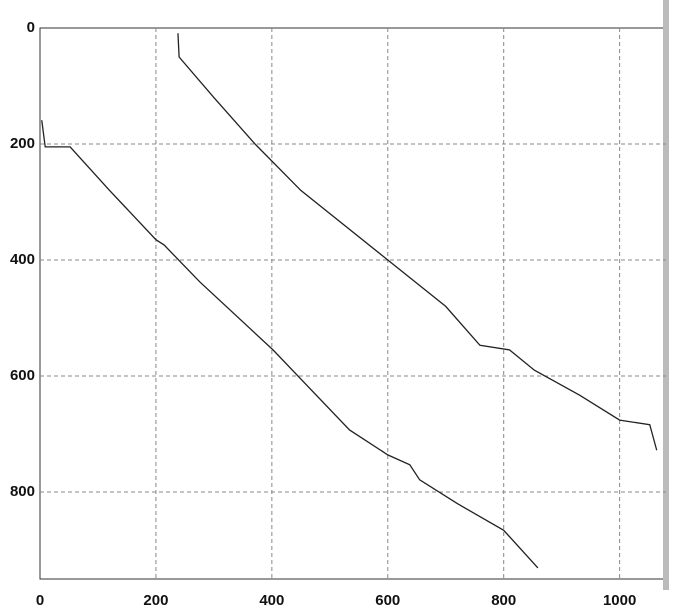 The image size is (683, 612). I want to click on x-tick-label: 400, so click(271, 600).